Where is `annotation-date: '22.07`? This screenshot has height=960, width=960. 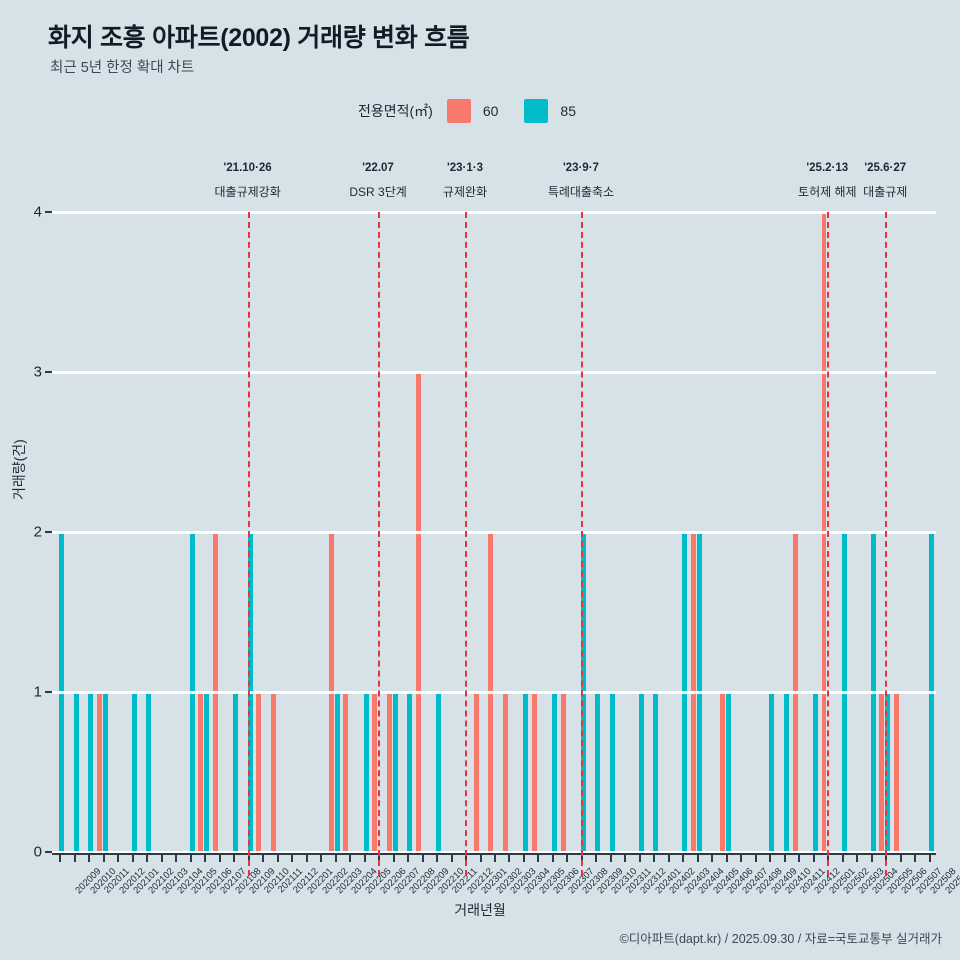 annotation-date: '22.07 is located at coordinates (378, 168).